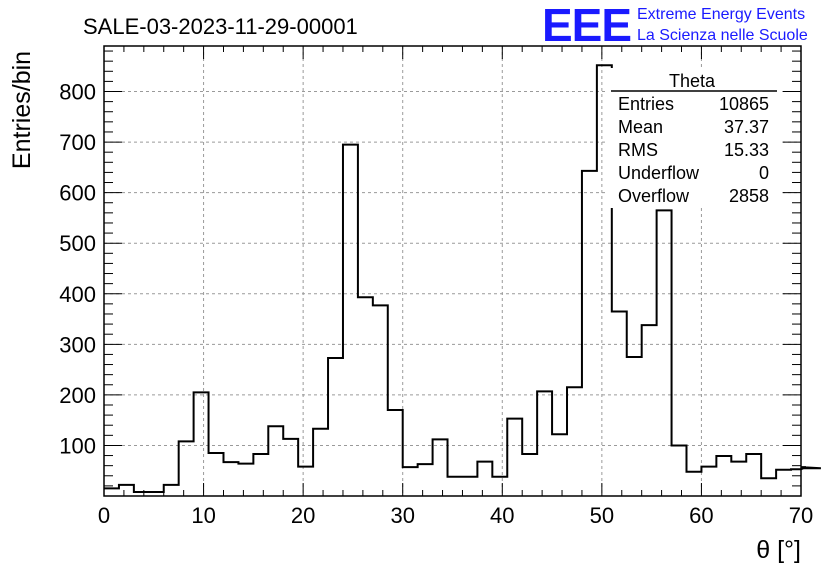 This screenshot has width=836, height=572. I want to click on stats-row-label: Underflow, so click(659, 173).